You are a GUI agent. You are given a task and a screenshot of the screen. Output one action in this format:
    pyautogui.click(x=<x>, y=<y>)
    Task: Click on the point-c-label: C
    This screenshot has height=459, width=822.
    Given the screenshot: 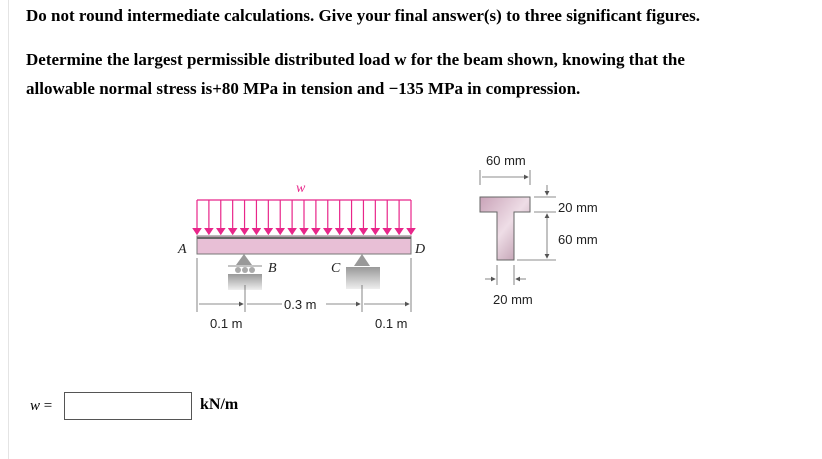 What is the action you would take?
    pyautogui.click(x=336, y=268)
    